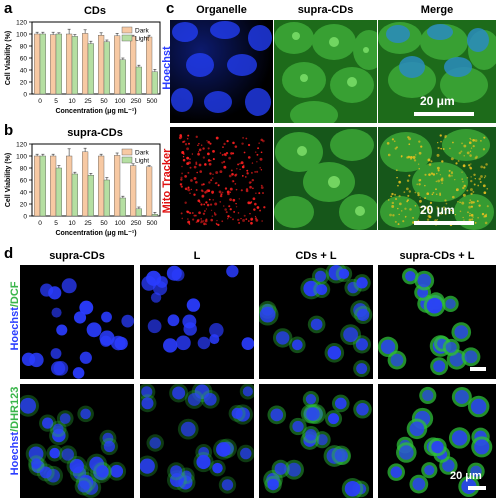 The height and width of the screenshot is (500, 496). What do you see at coordinates (437, 256) in the screenshot?
I see `panel-d-header-supra-cds-l: supra-CDs + L` at bounding box center [437, 256].